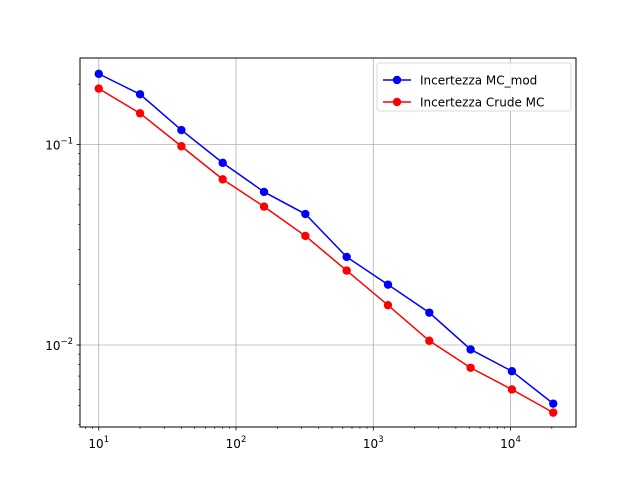  What do you see at coordinates (59, 144) in the screenshot?
I see `y-tick-label: 10⁻¹` at bounding box center [59, 144].